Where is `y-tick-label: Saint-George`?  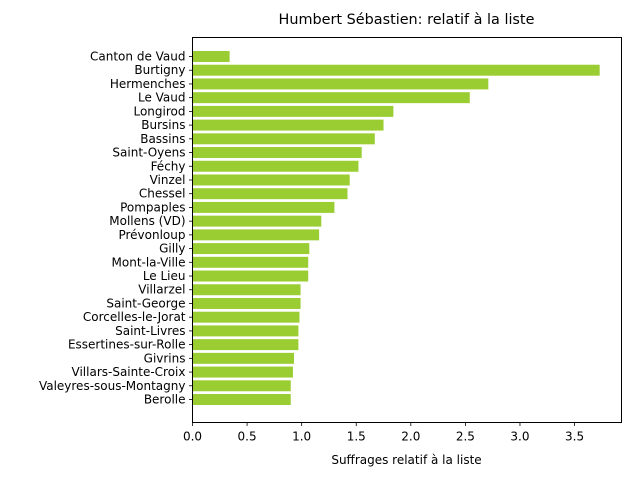
y-tick-label: Saint-George is located at coordinates (145, 303).